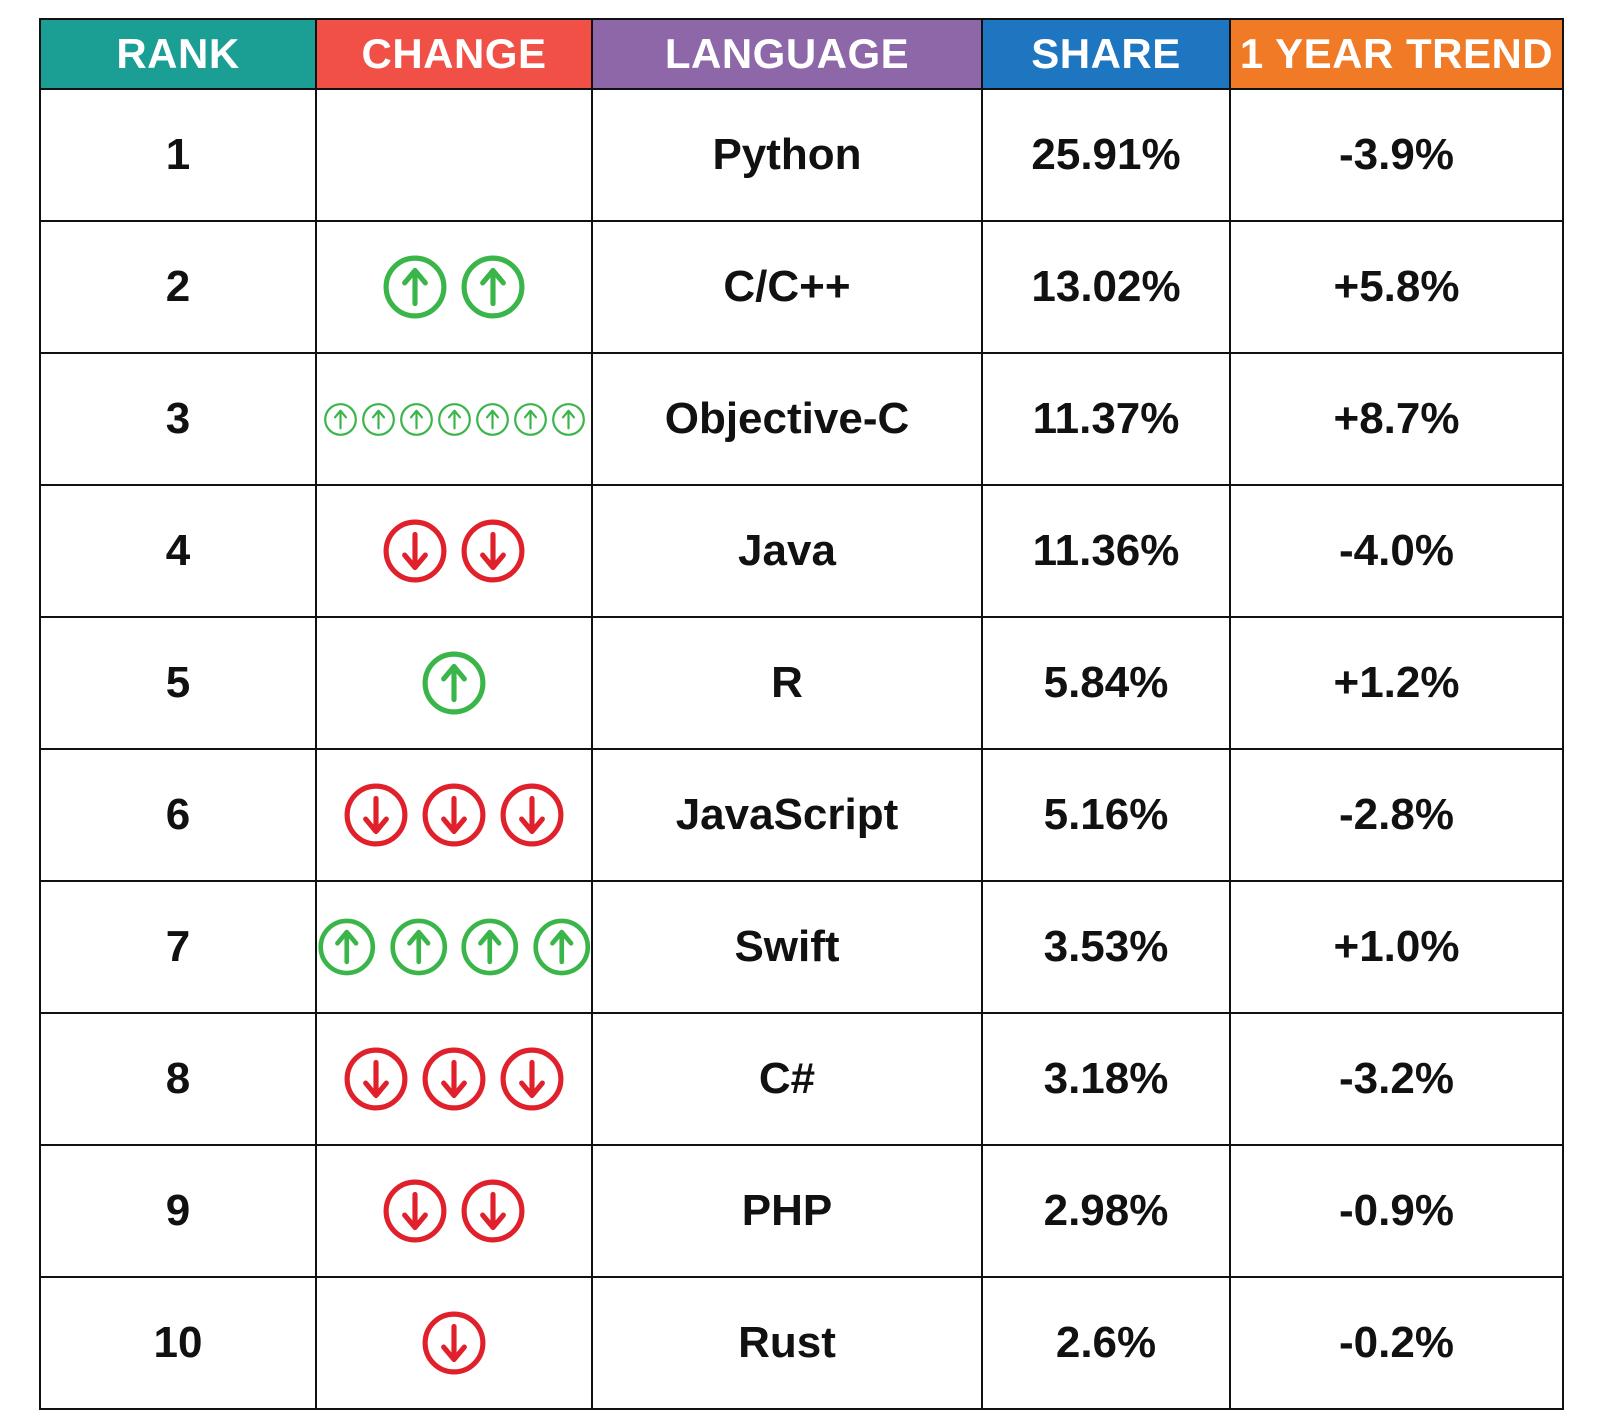  What do you see at coordinates (787, 54) in the screenshot?
I see `header-language: LANGUAGE` at bounding box center [787, 54].